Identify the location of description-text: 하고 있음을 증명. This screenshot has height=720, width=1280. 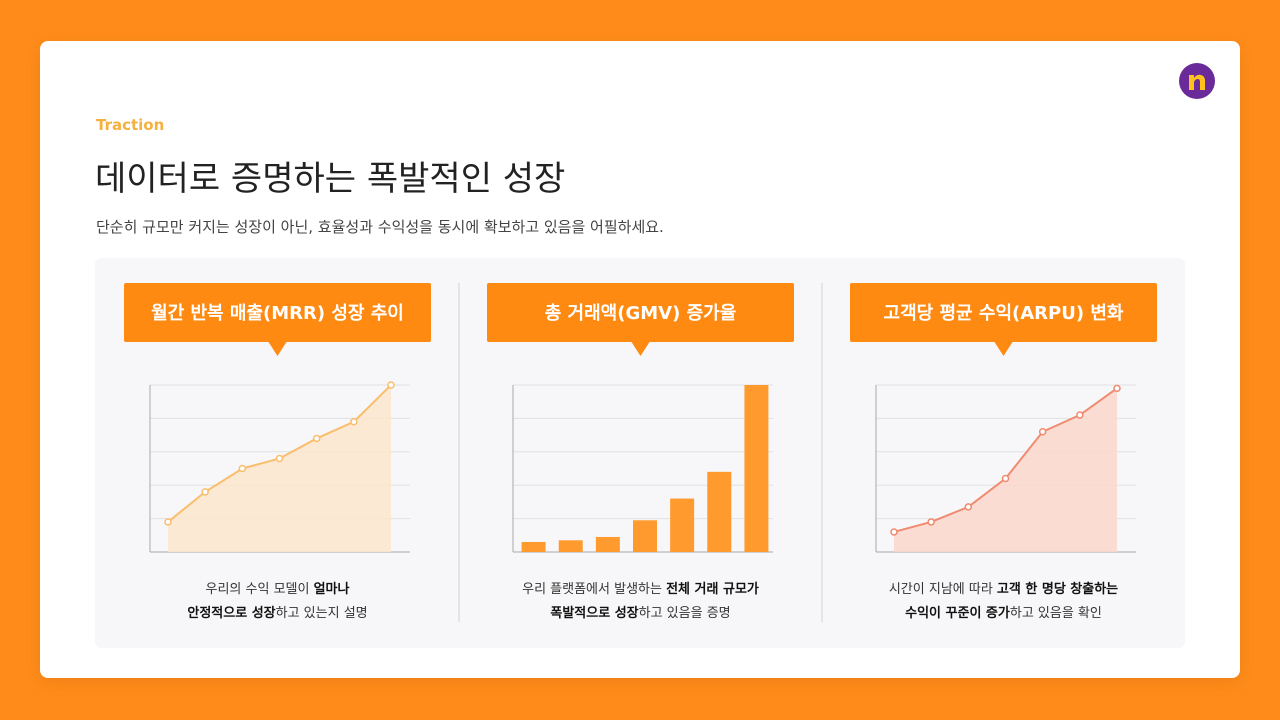
(685, 613).